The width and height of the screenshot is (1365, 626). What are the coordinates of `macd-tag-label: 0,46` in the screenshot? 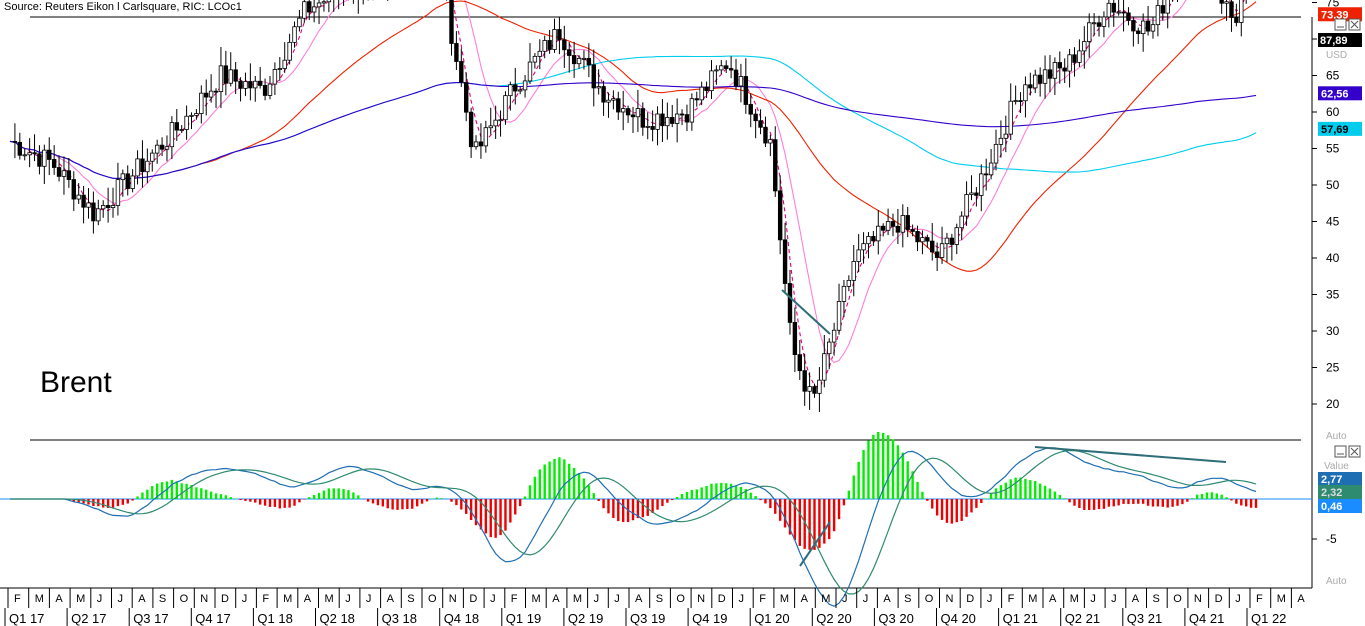 It's located at (1331, 507).